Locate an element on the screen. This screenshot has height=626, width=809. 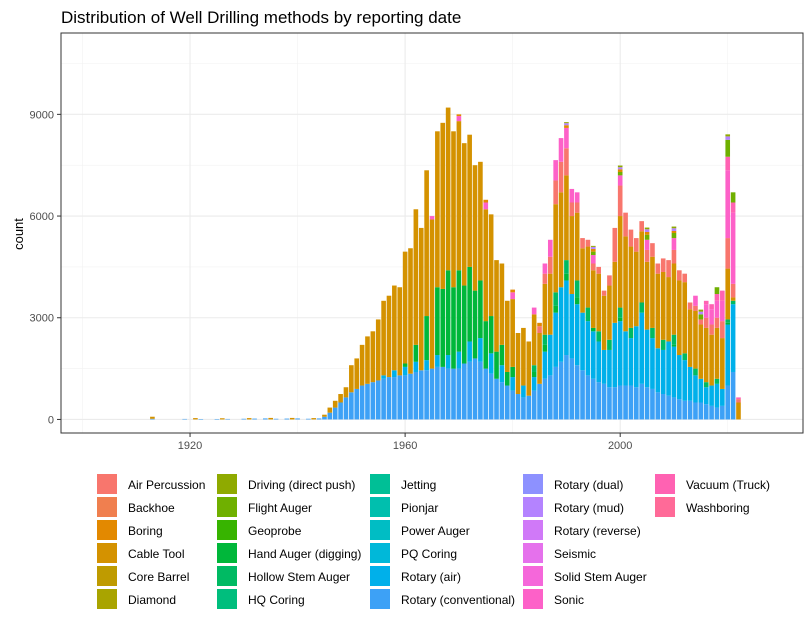
legend-label: Hollow Stem Auger is located at coordinates (299, 577).